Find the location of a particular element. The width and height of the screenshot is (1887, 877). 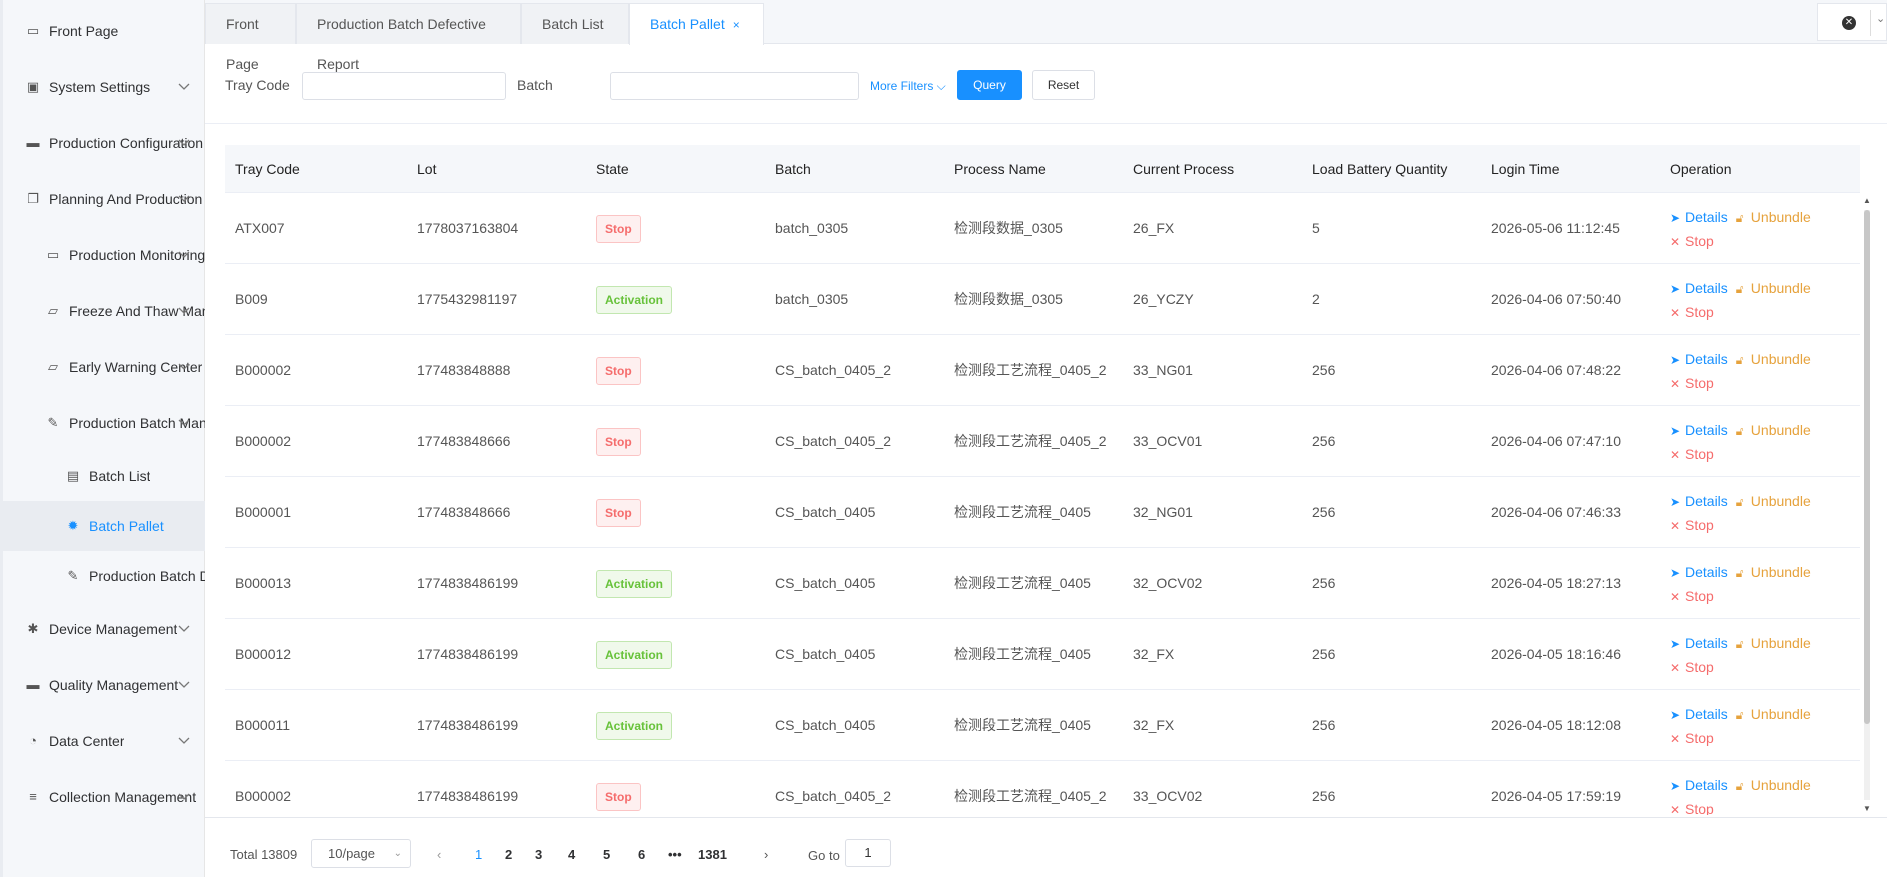

page-number: 2 is located at coordinates (509, 854).